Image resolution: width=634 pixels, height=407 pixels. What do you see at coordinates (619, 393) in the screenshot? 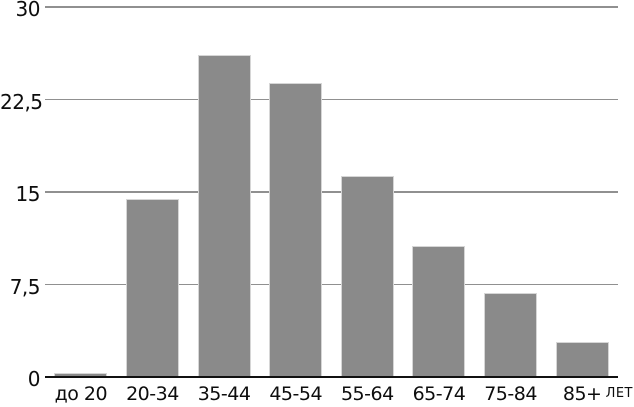
I see `x-axis-unit-label: лет` at bounding box center [619, 393].